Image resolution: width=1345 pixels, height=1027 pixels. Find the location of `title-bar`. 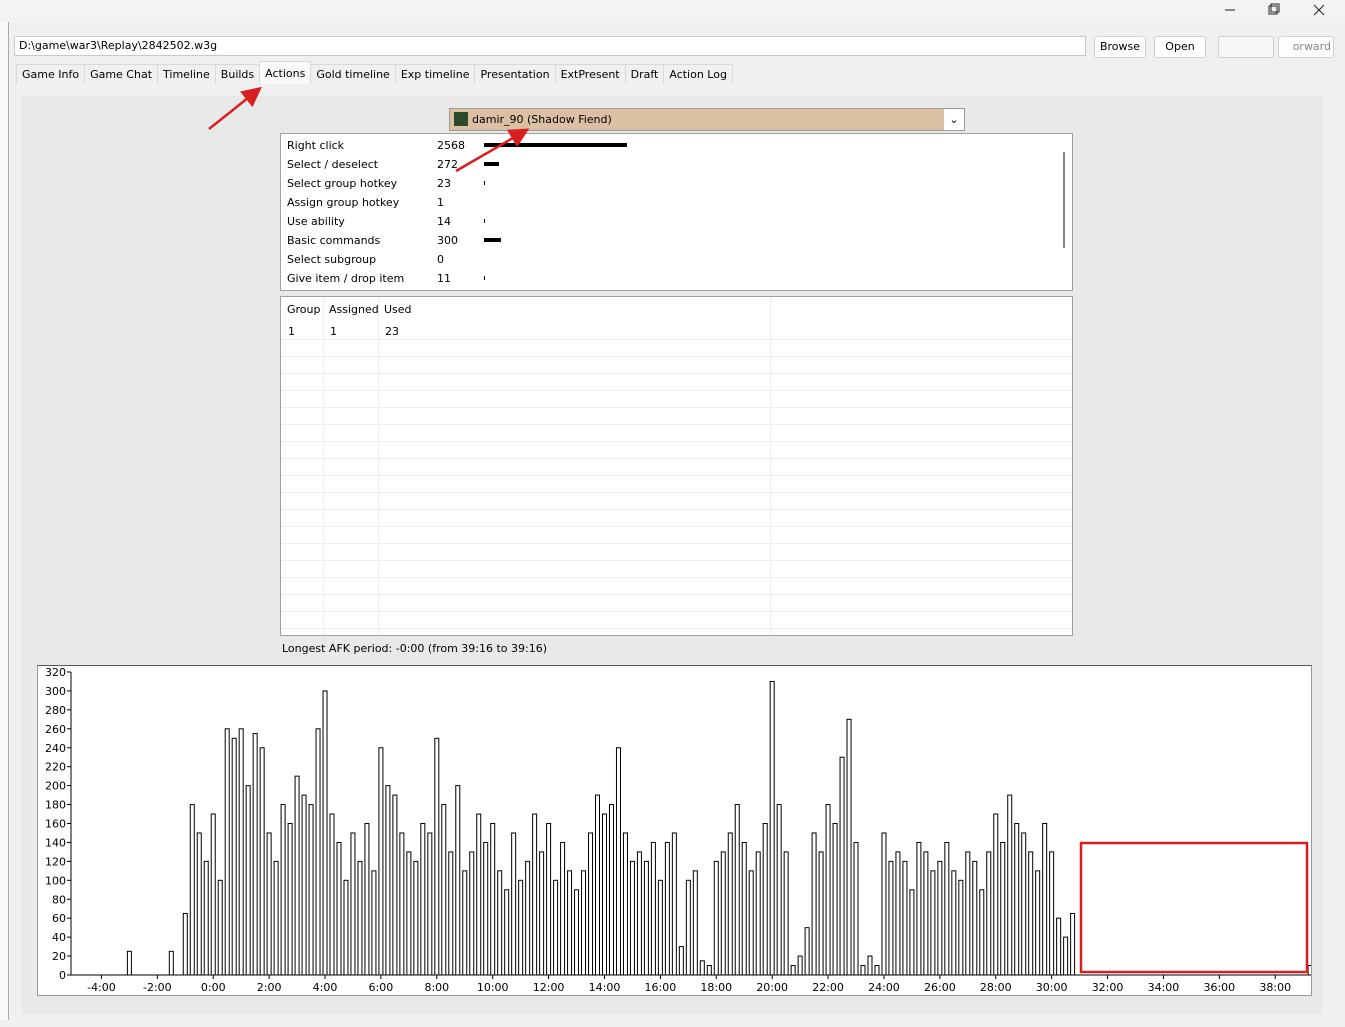

title-bar is located at coordinates (672, 11).